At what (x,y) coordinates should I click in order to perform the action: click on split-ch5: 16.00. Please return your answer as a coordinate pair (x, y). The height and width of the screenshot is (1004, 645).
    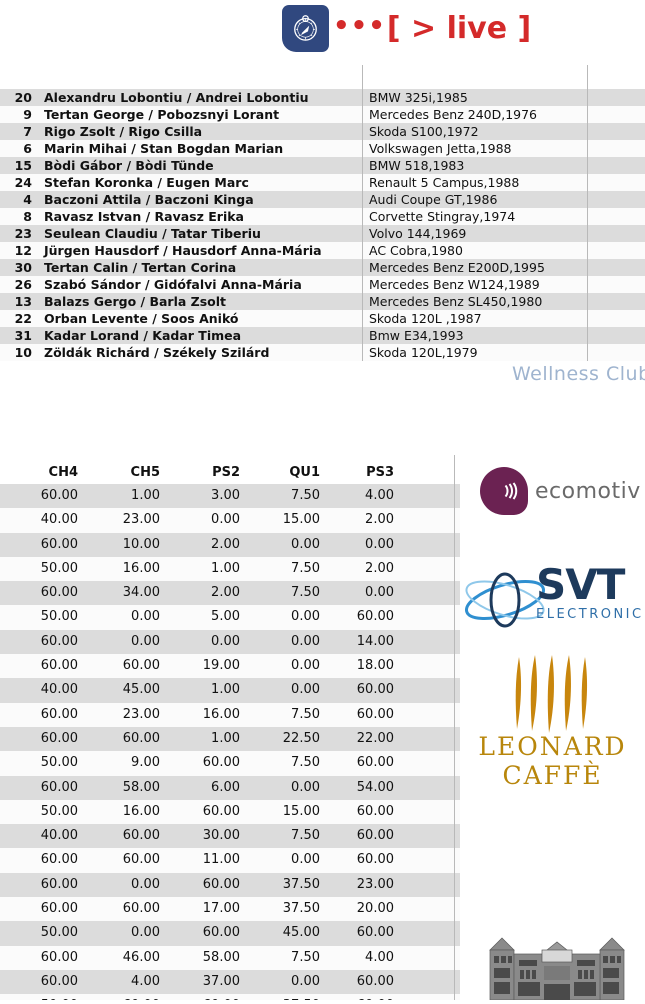
    Looking at the image, I should click on (125, 812).